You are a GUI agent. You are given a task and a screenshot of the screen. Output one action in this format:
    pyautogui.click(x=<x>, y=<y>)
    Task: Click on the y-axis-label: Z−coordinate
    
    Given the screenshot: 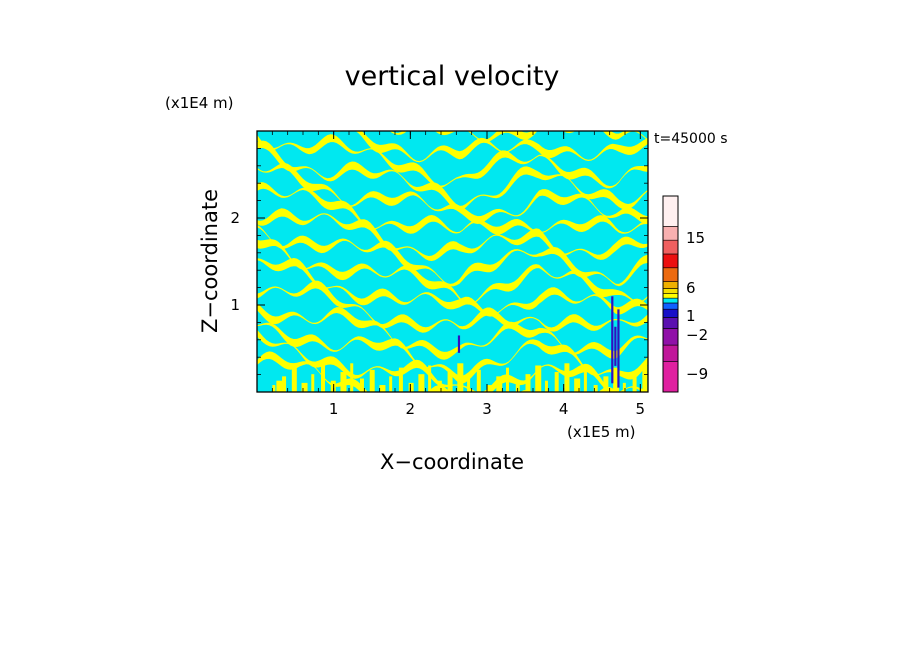 What is the action you would take?
    pyautogui.click(x=210, y=261)
    